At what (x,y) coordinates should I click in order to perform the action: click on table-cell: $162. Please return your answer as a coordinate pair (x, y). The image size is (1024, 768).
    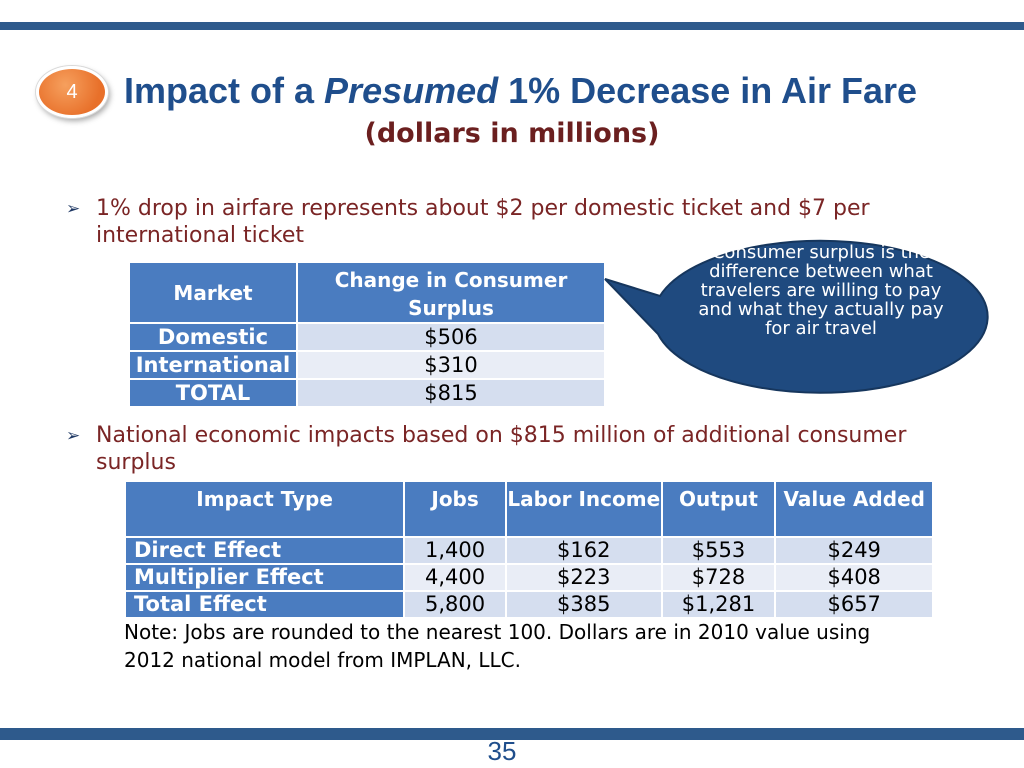
    Looking at the image, I should click on (583, 550).